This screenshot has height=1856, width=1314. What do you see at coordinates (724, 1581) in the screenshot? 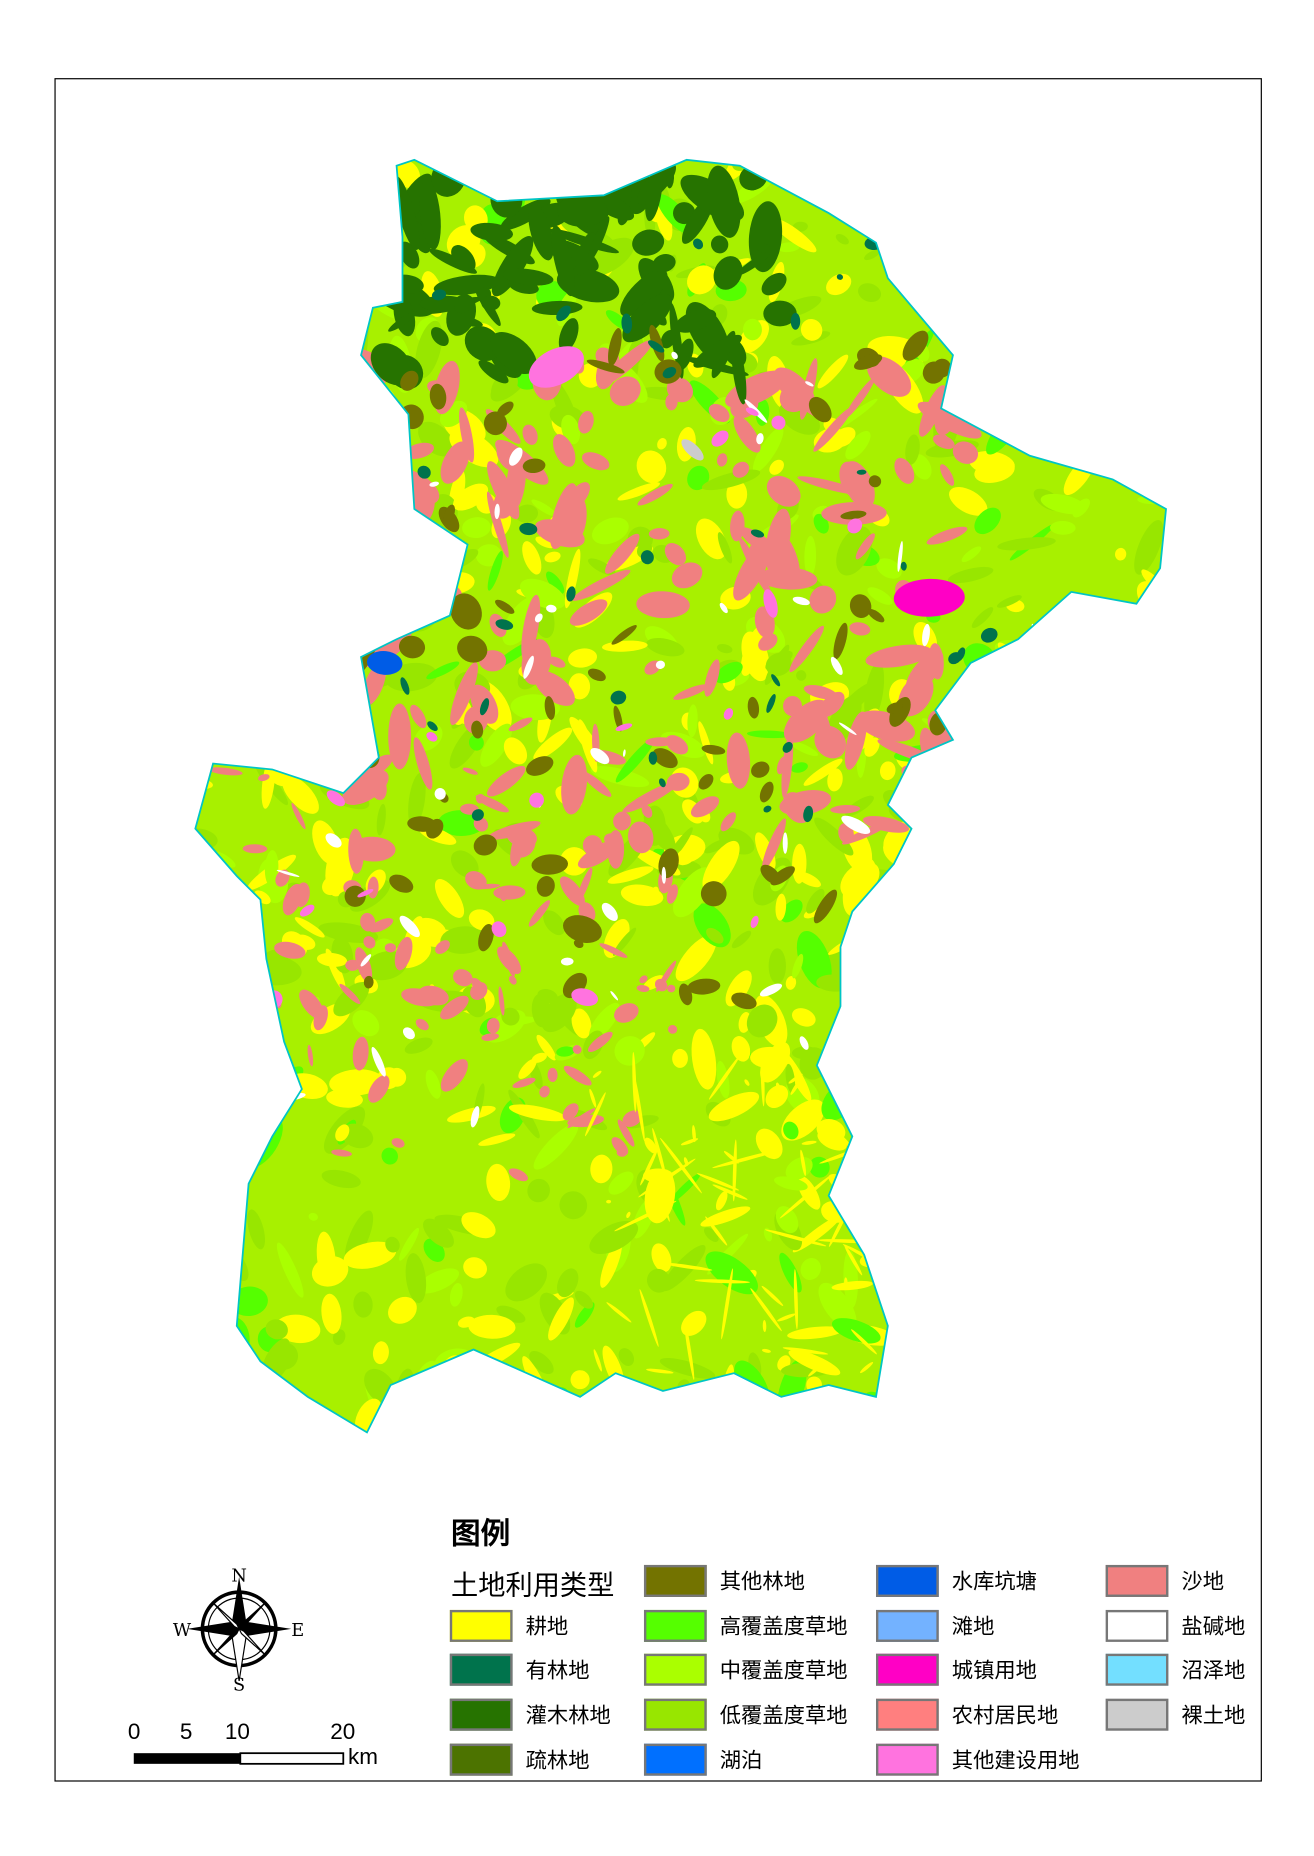
I see `legend-item: 其他林地` at bounding box center [724, 1581].